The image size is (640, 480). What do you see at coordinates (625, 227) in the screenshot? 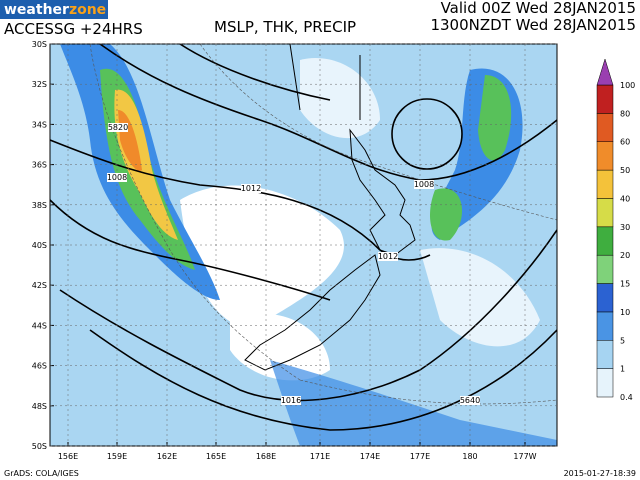
I see `colorbar-label: 30` at bounding box center [625, 227].